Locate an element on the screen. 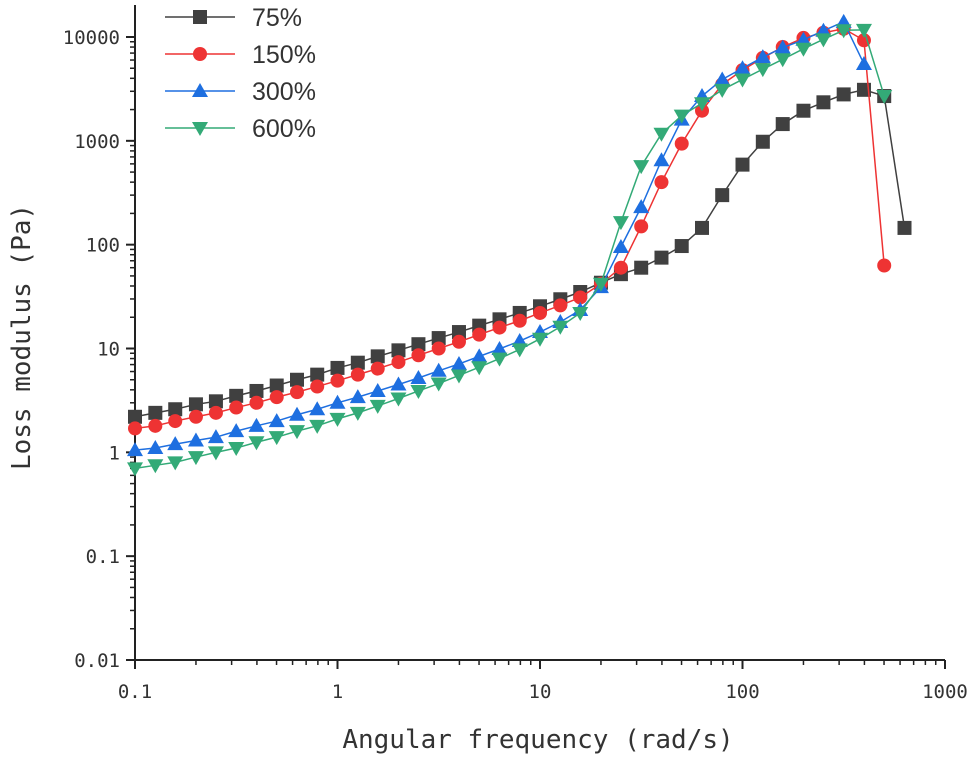  legend-label-150: 150% is located at coordinates (284, 55).